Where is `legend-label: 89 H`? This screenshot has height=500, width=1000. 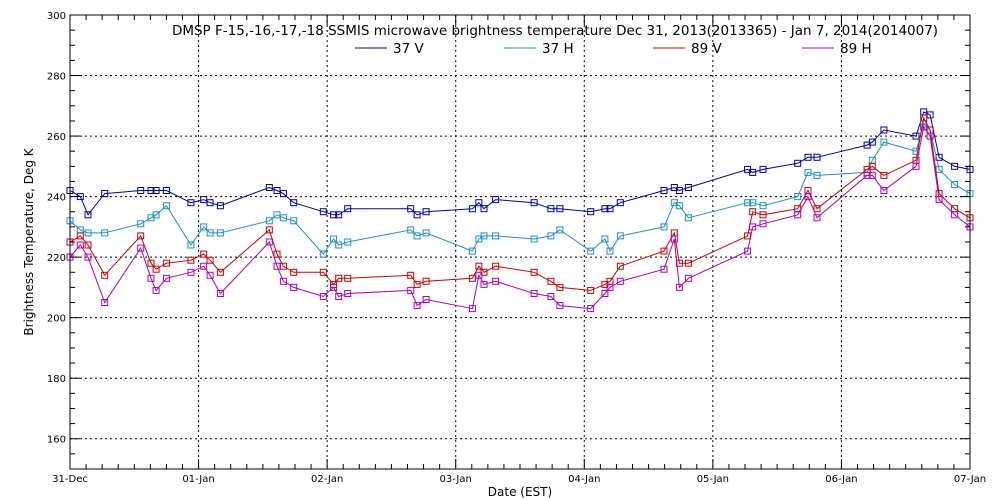 legend-label: 89 H is located at coordinates (856, 49).